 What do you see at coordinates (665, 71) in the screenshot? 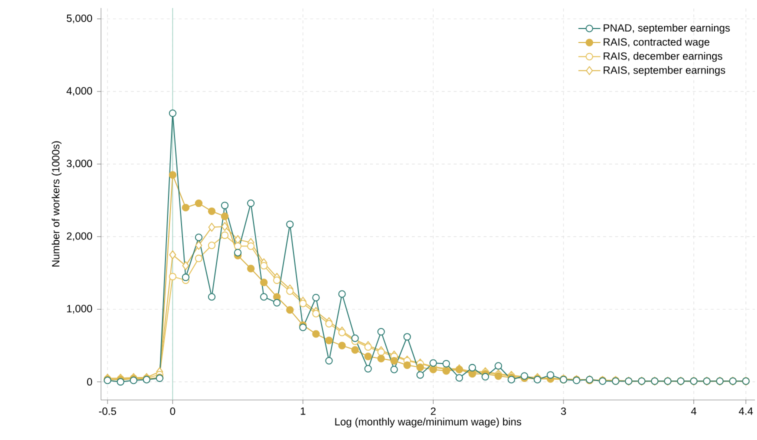
I see `legend-label: RAIS, september earnings` at bounding box center [665, 71].